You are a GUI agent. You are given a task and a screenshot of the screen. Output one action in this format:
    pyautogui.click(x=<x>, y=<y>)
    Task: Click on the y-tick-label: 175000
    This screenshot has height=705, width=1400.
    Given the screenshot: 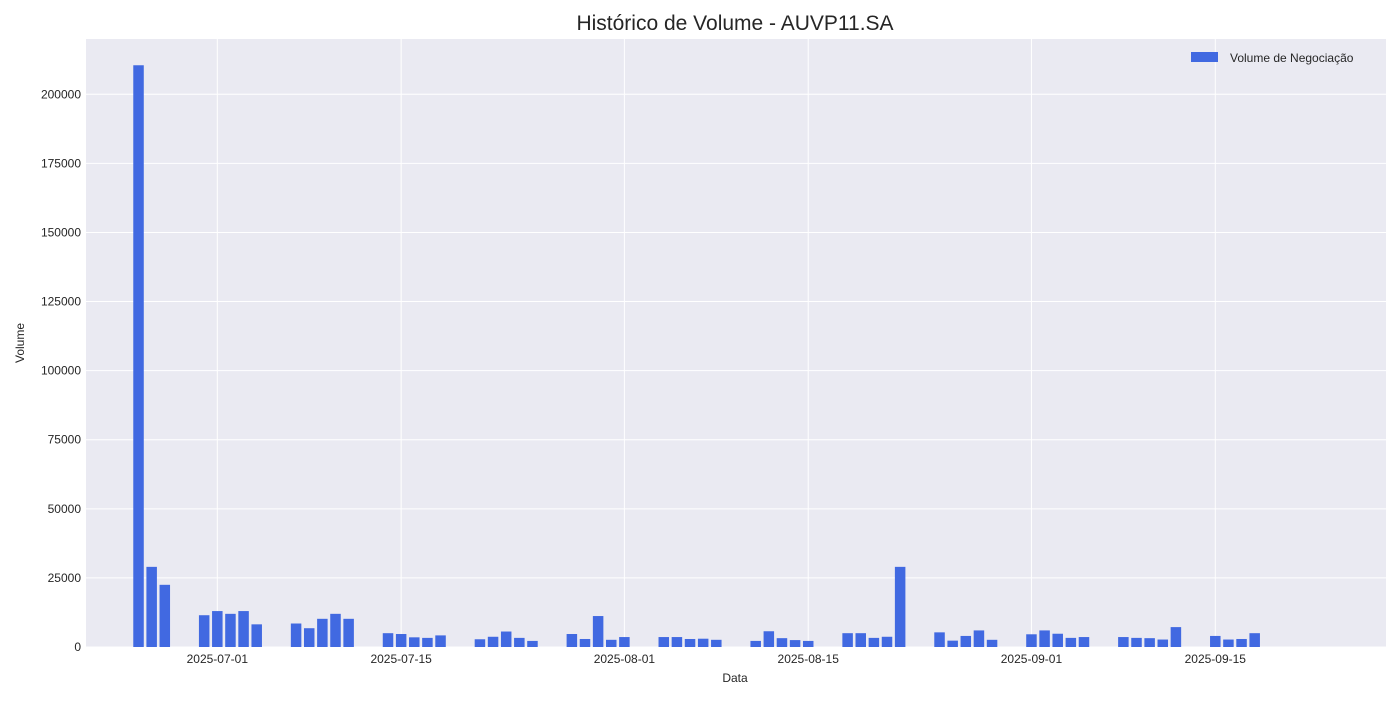 What is the action you would take?
    pyautogui.click(x=61, y=163)
    